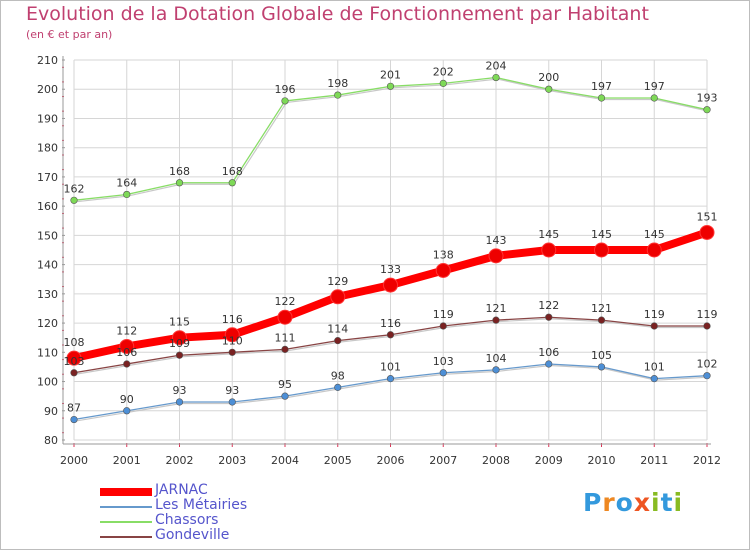 This screenshot has height=550, width=750. Describe the element at coordinates (181, 490) in the screenshot. I see `legend-label-jarnac: JARNAC` at that location.